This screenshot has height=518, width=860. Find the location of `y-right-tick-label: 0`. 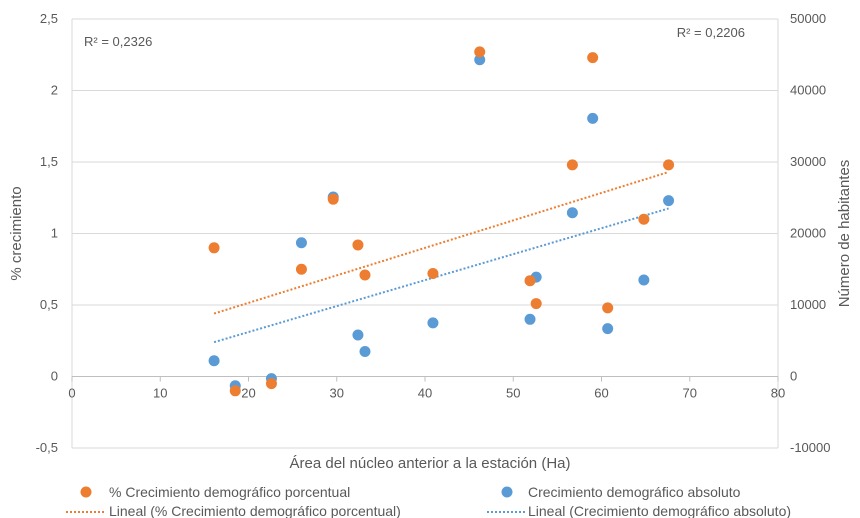

y-right-tick-label: 0 is located at coordinates (793, 376).